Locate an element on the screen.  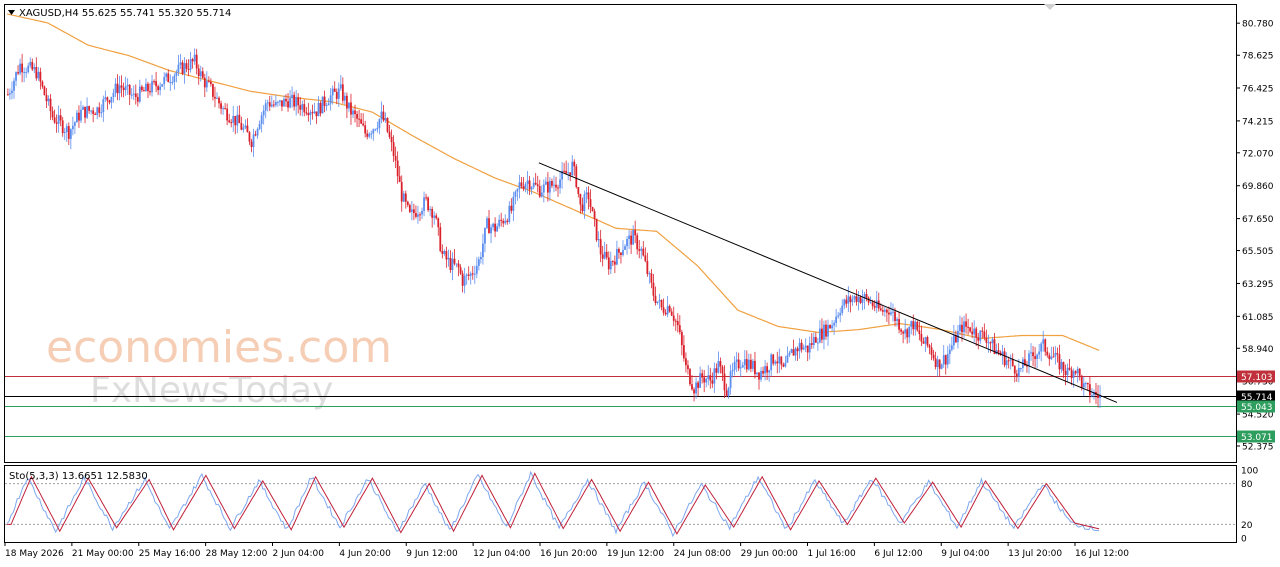
scroll-marker is located at coordinates (1050, 7).